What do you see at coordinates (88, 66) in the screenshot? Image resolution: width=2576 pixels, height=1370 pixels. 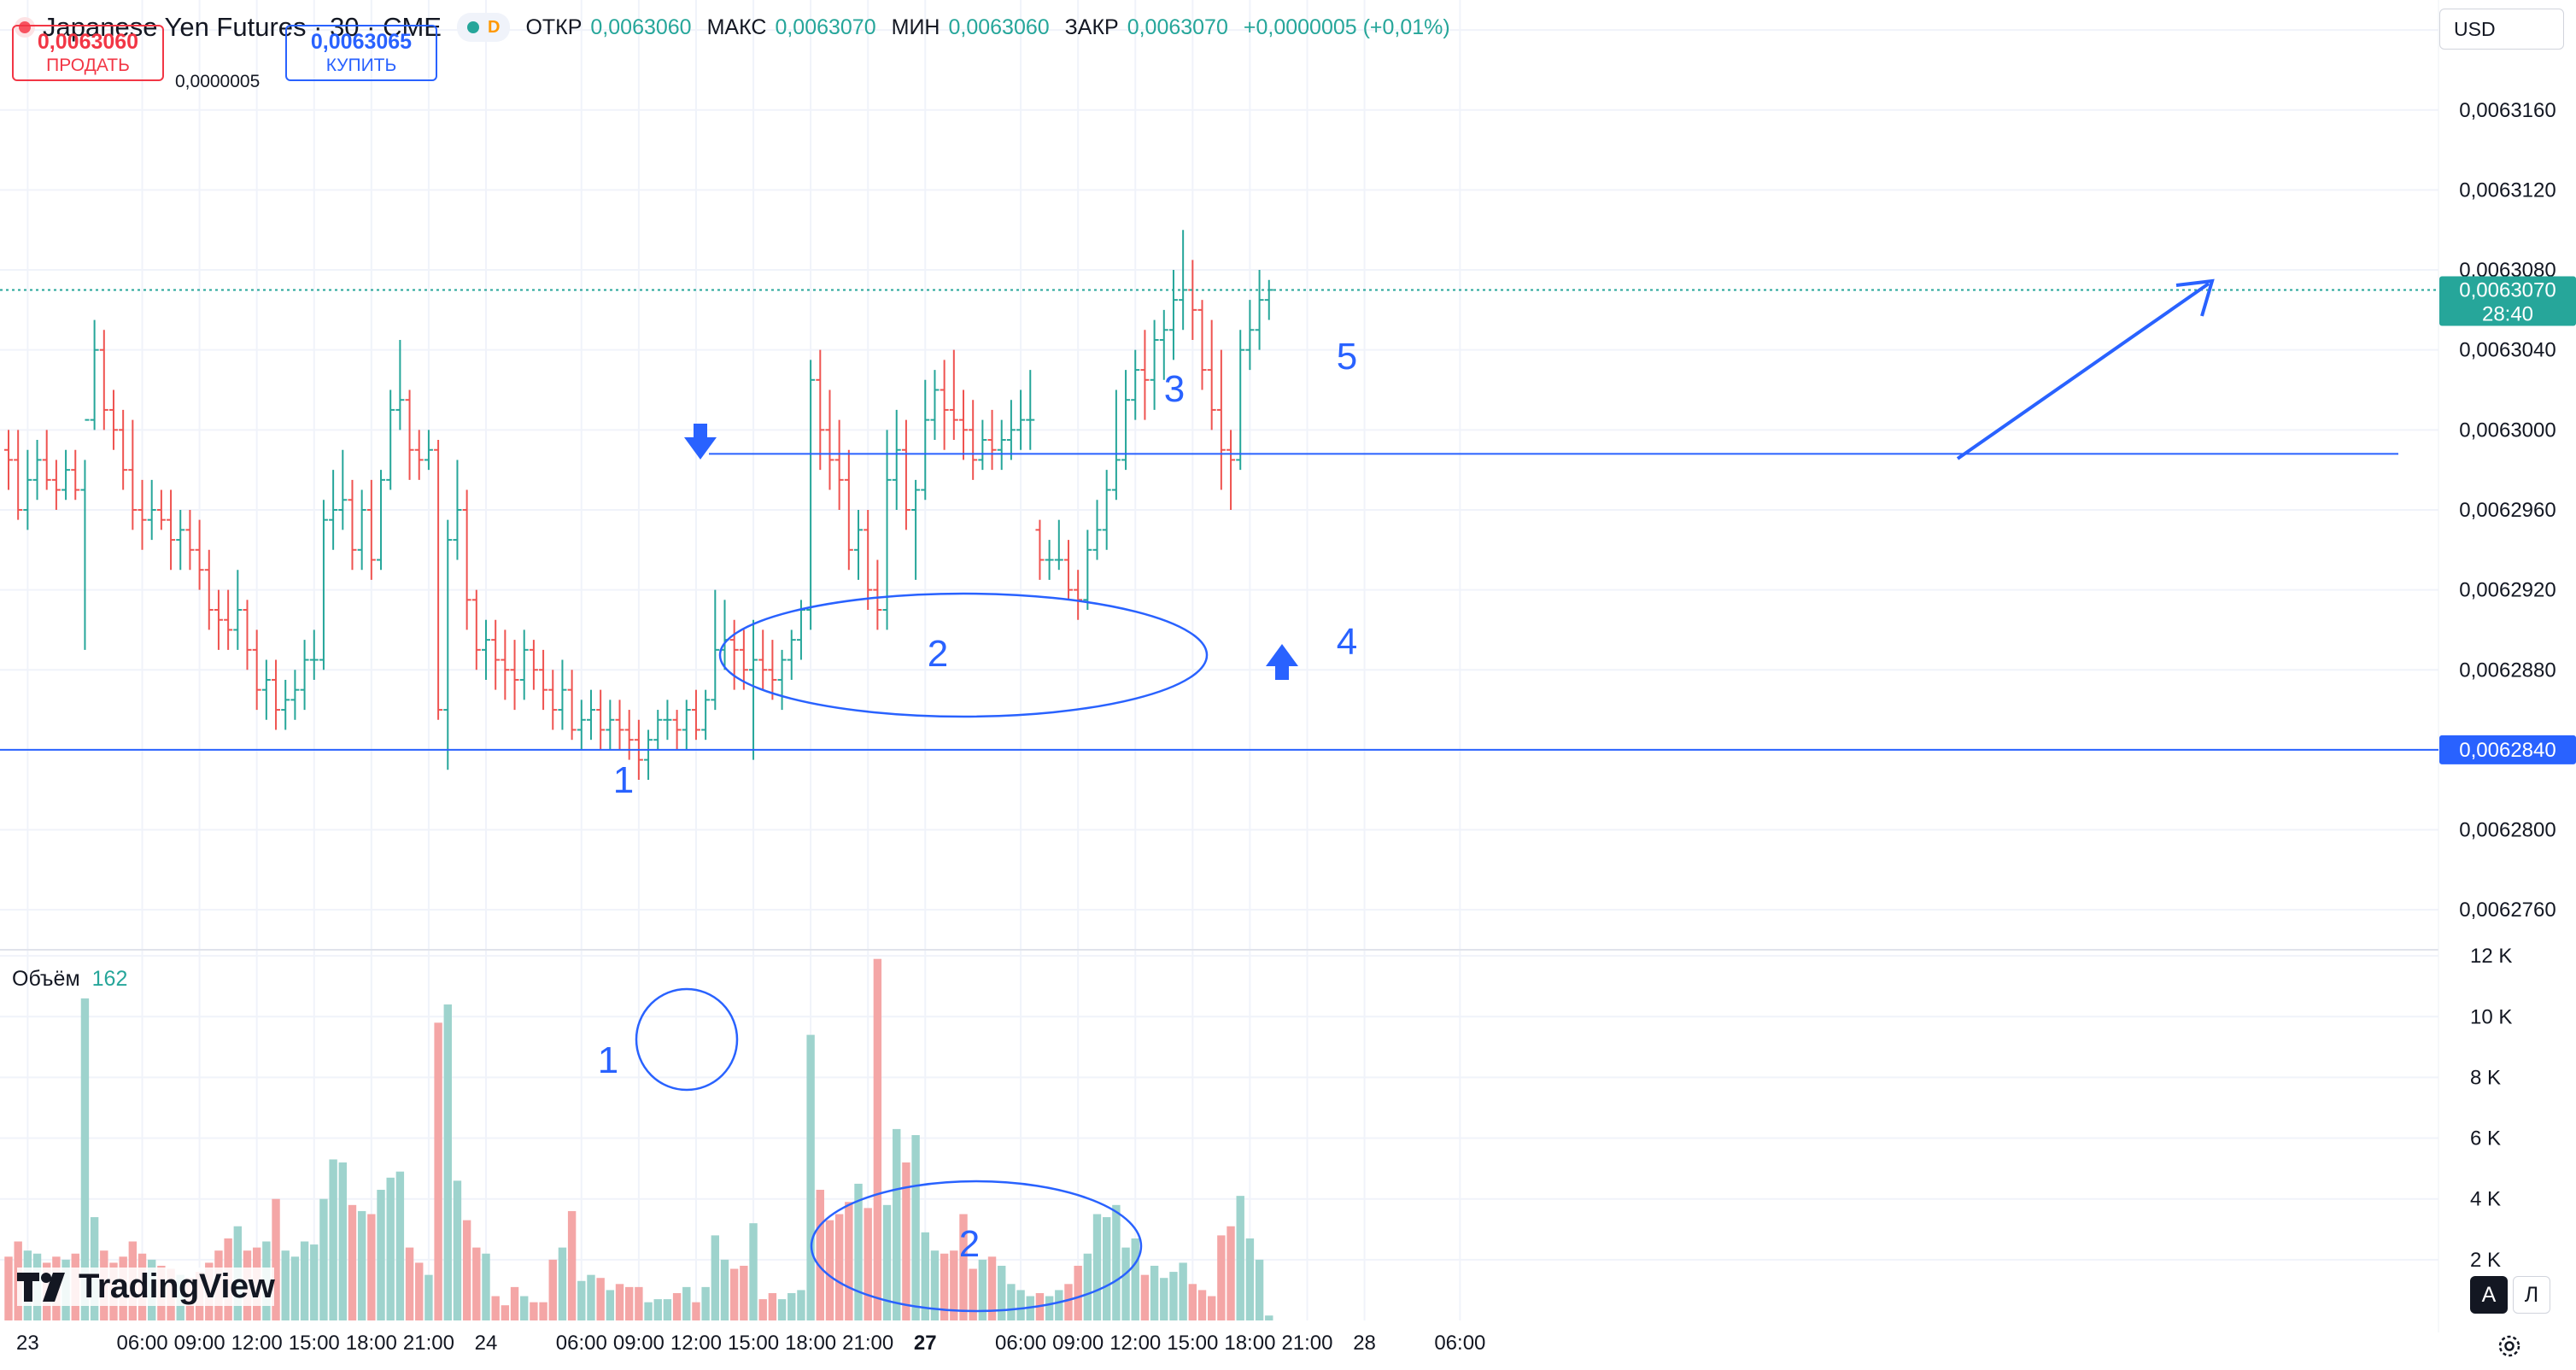 I see `sell-label: ПРОДАТЬ` at bounding box center [88, 66].